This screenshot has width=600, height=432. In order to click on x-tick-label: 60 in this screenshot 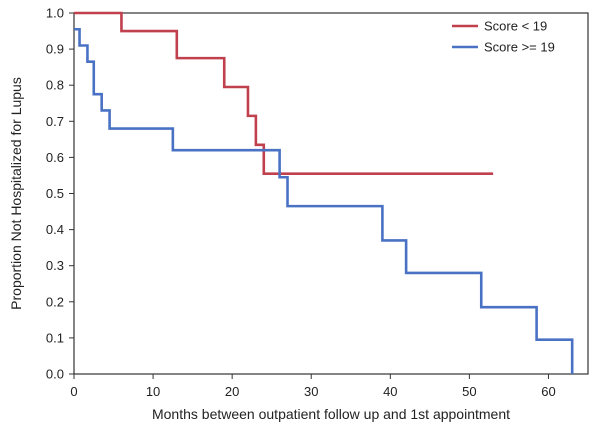, I will do `click(548, 391)`.